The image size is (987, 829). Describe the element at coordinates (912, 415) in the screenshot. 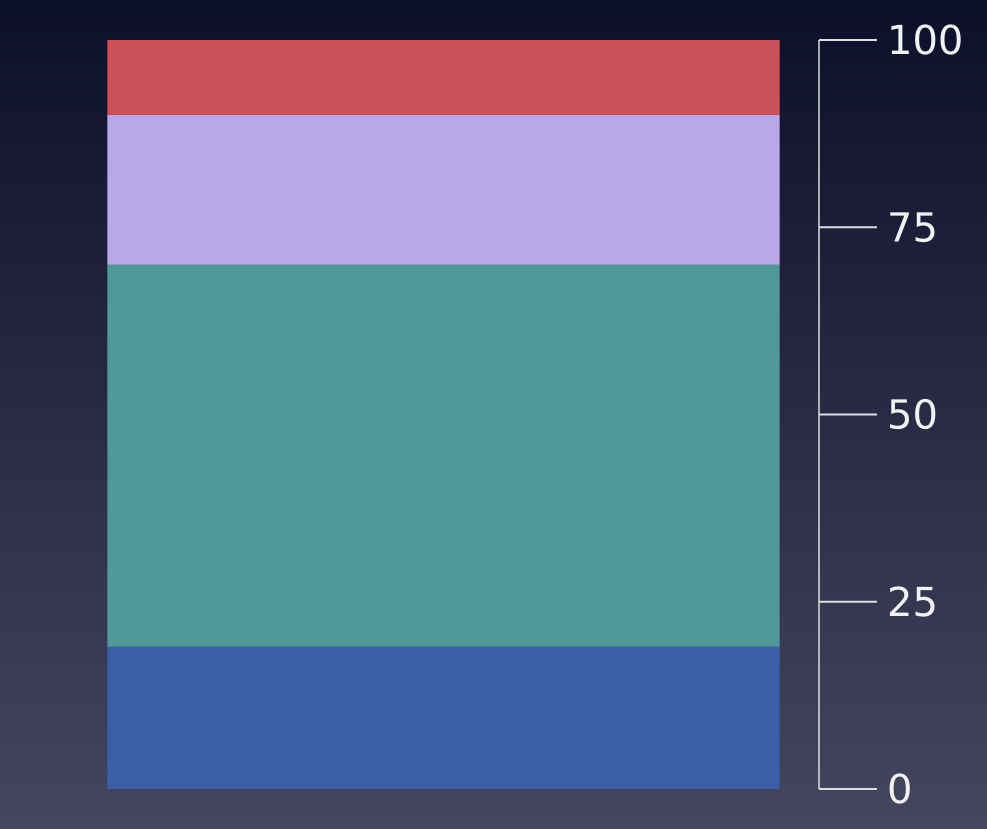

I see `y-tick-label: 50` at that location.